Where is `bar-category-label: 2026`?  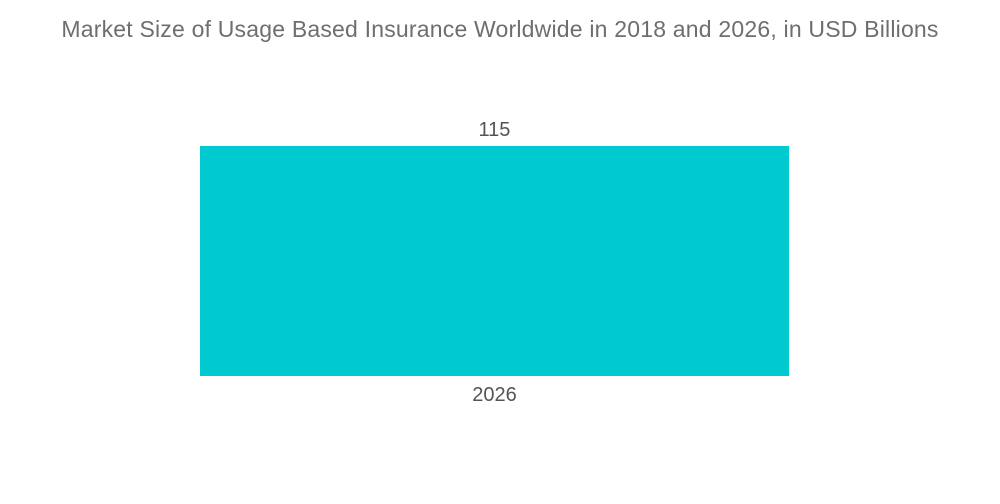 bar-category-label: 2026 is located at coordinates (494, 395).